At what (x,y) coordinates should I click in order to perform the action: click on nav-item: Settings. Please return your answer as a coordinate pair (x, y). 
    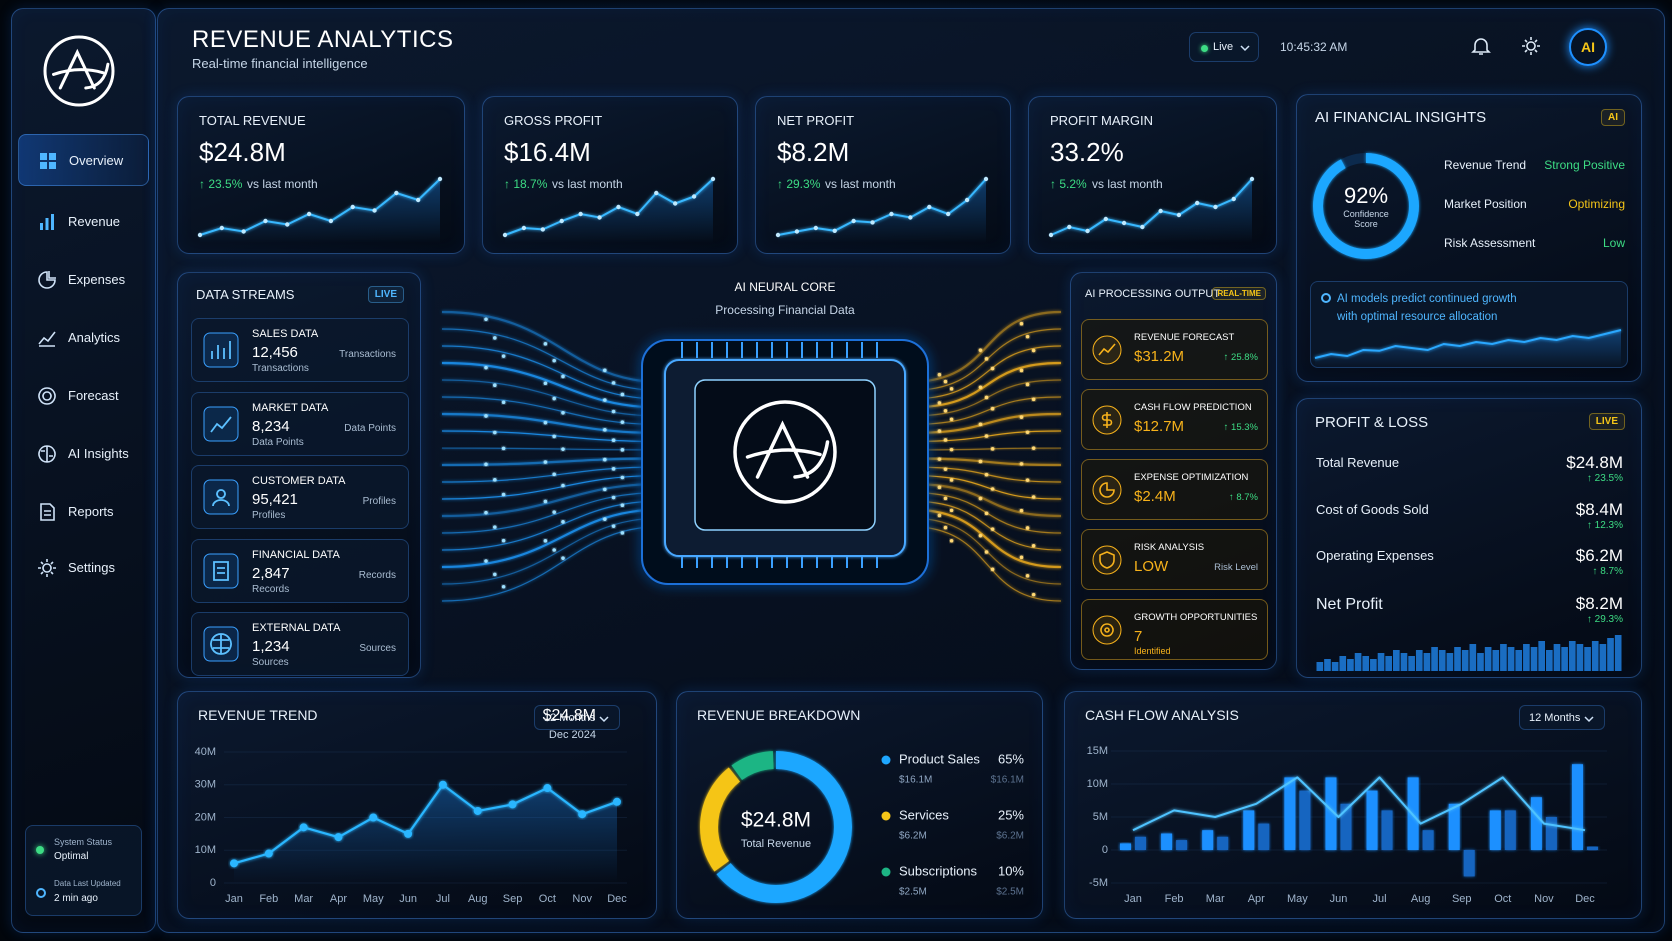
    Looking at the image, I should click on (83, 568).